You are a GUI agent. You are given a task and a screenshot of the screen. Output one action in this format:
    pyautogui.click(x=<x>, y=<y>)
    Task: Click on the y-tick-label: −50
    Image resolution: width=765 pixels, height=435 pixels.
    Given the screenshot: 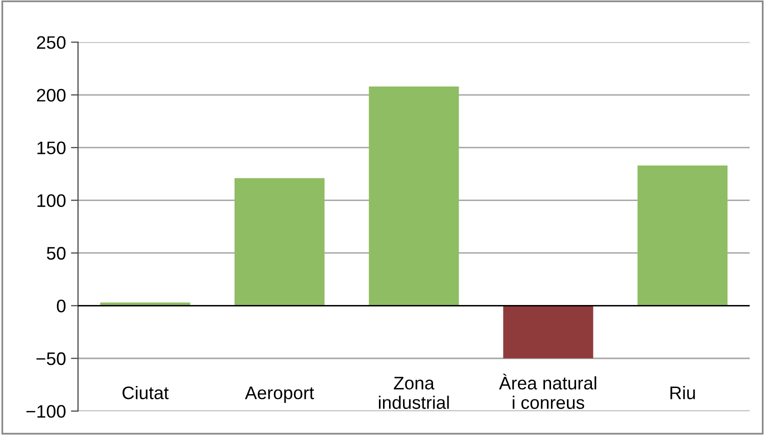 What is the action you would take?
    pyautogui.click(x=51, y=359)
    